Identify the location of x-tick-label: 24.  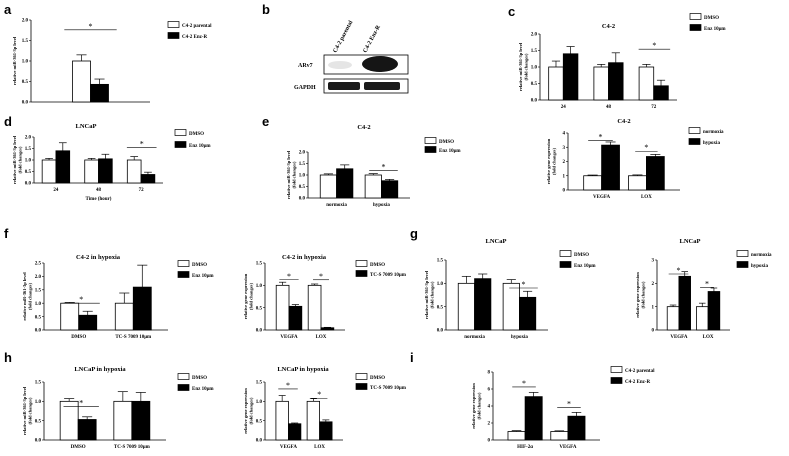
(56, 190).